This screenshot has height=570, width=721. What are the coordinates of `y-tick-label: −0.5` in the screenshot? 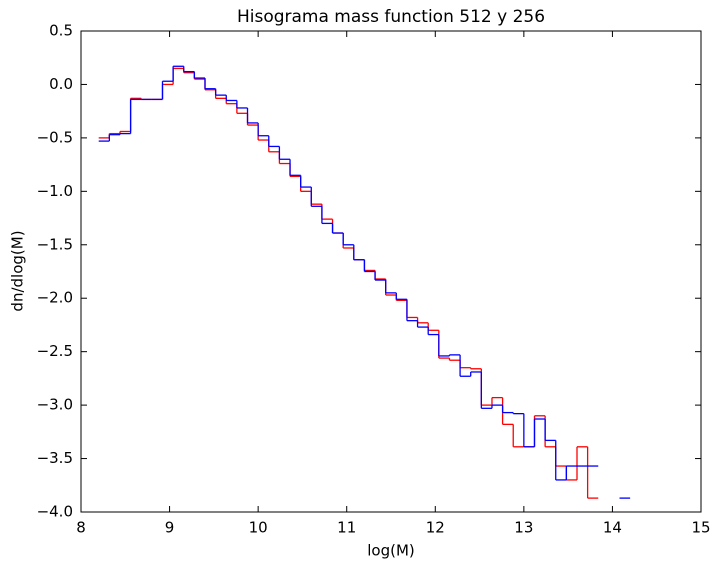 It's located at (55, 137).